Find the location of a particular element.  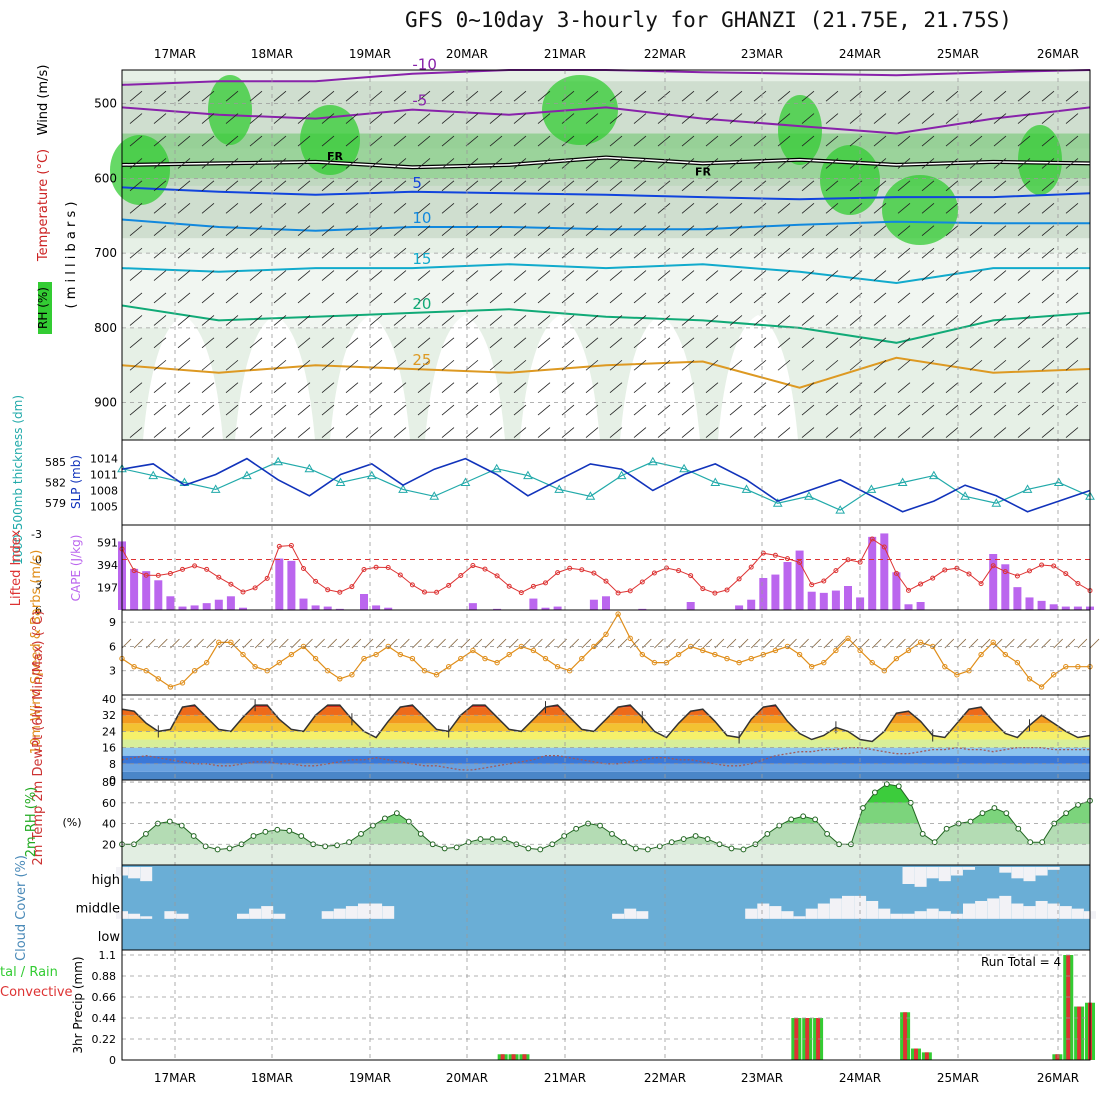

temp-band is located at coordinates (606, 775).